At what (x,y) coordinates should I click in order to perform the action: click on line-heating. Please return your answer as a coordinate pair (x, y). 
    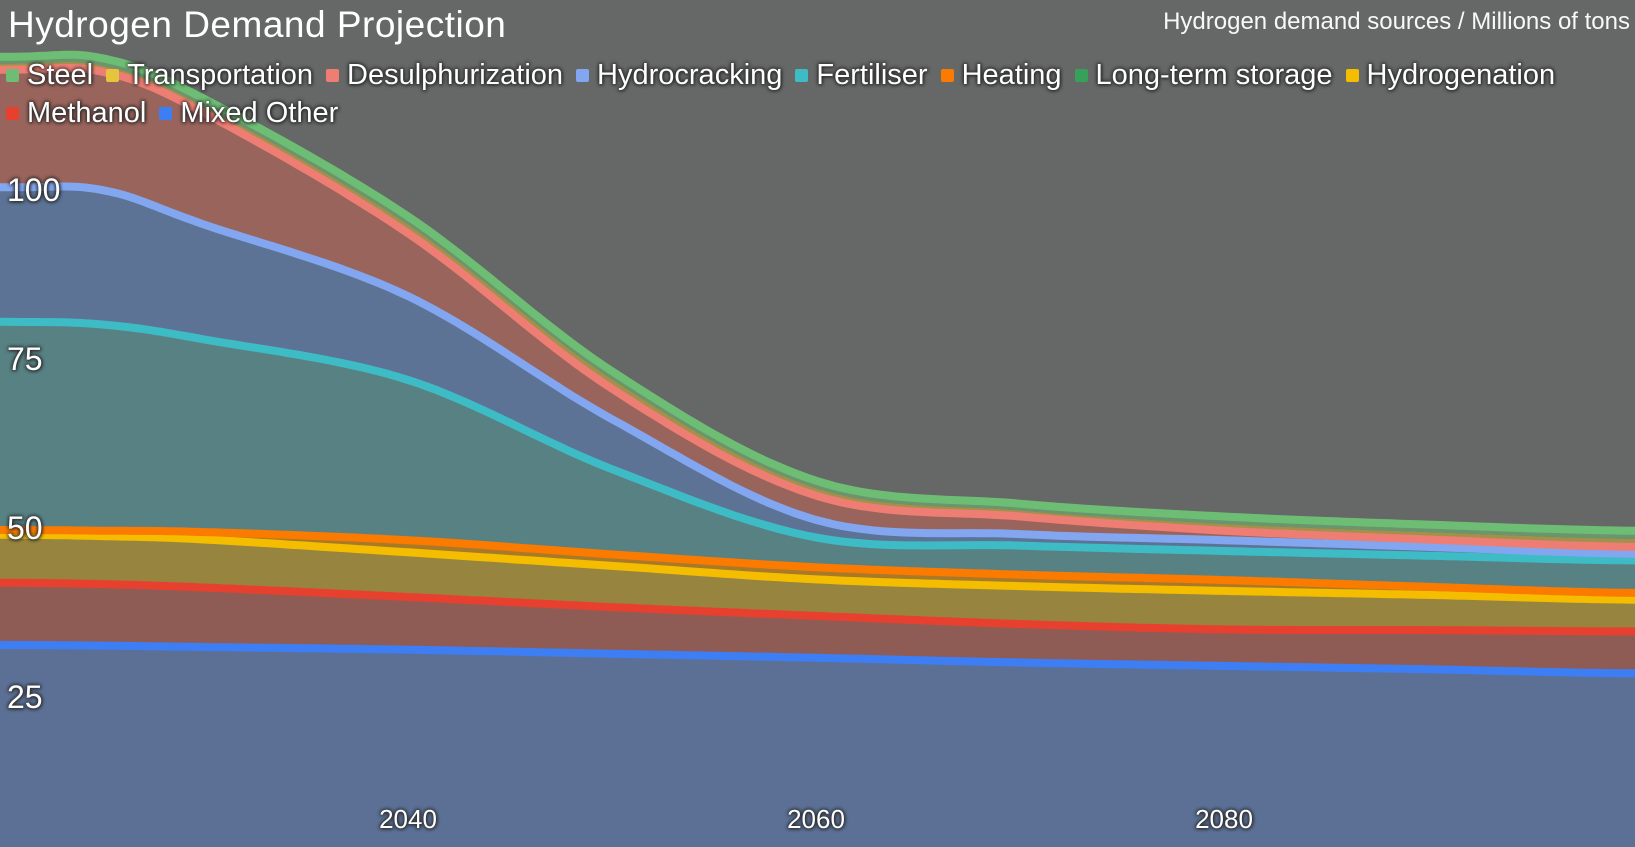
    Looking at the image, I should click on (817, 561).